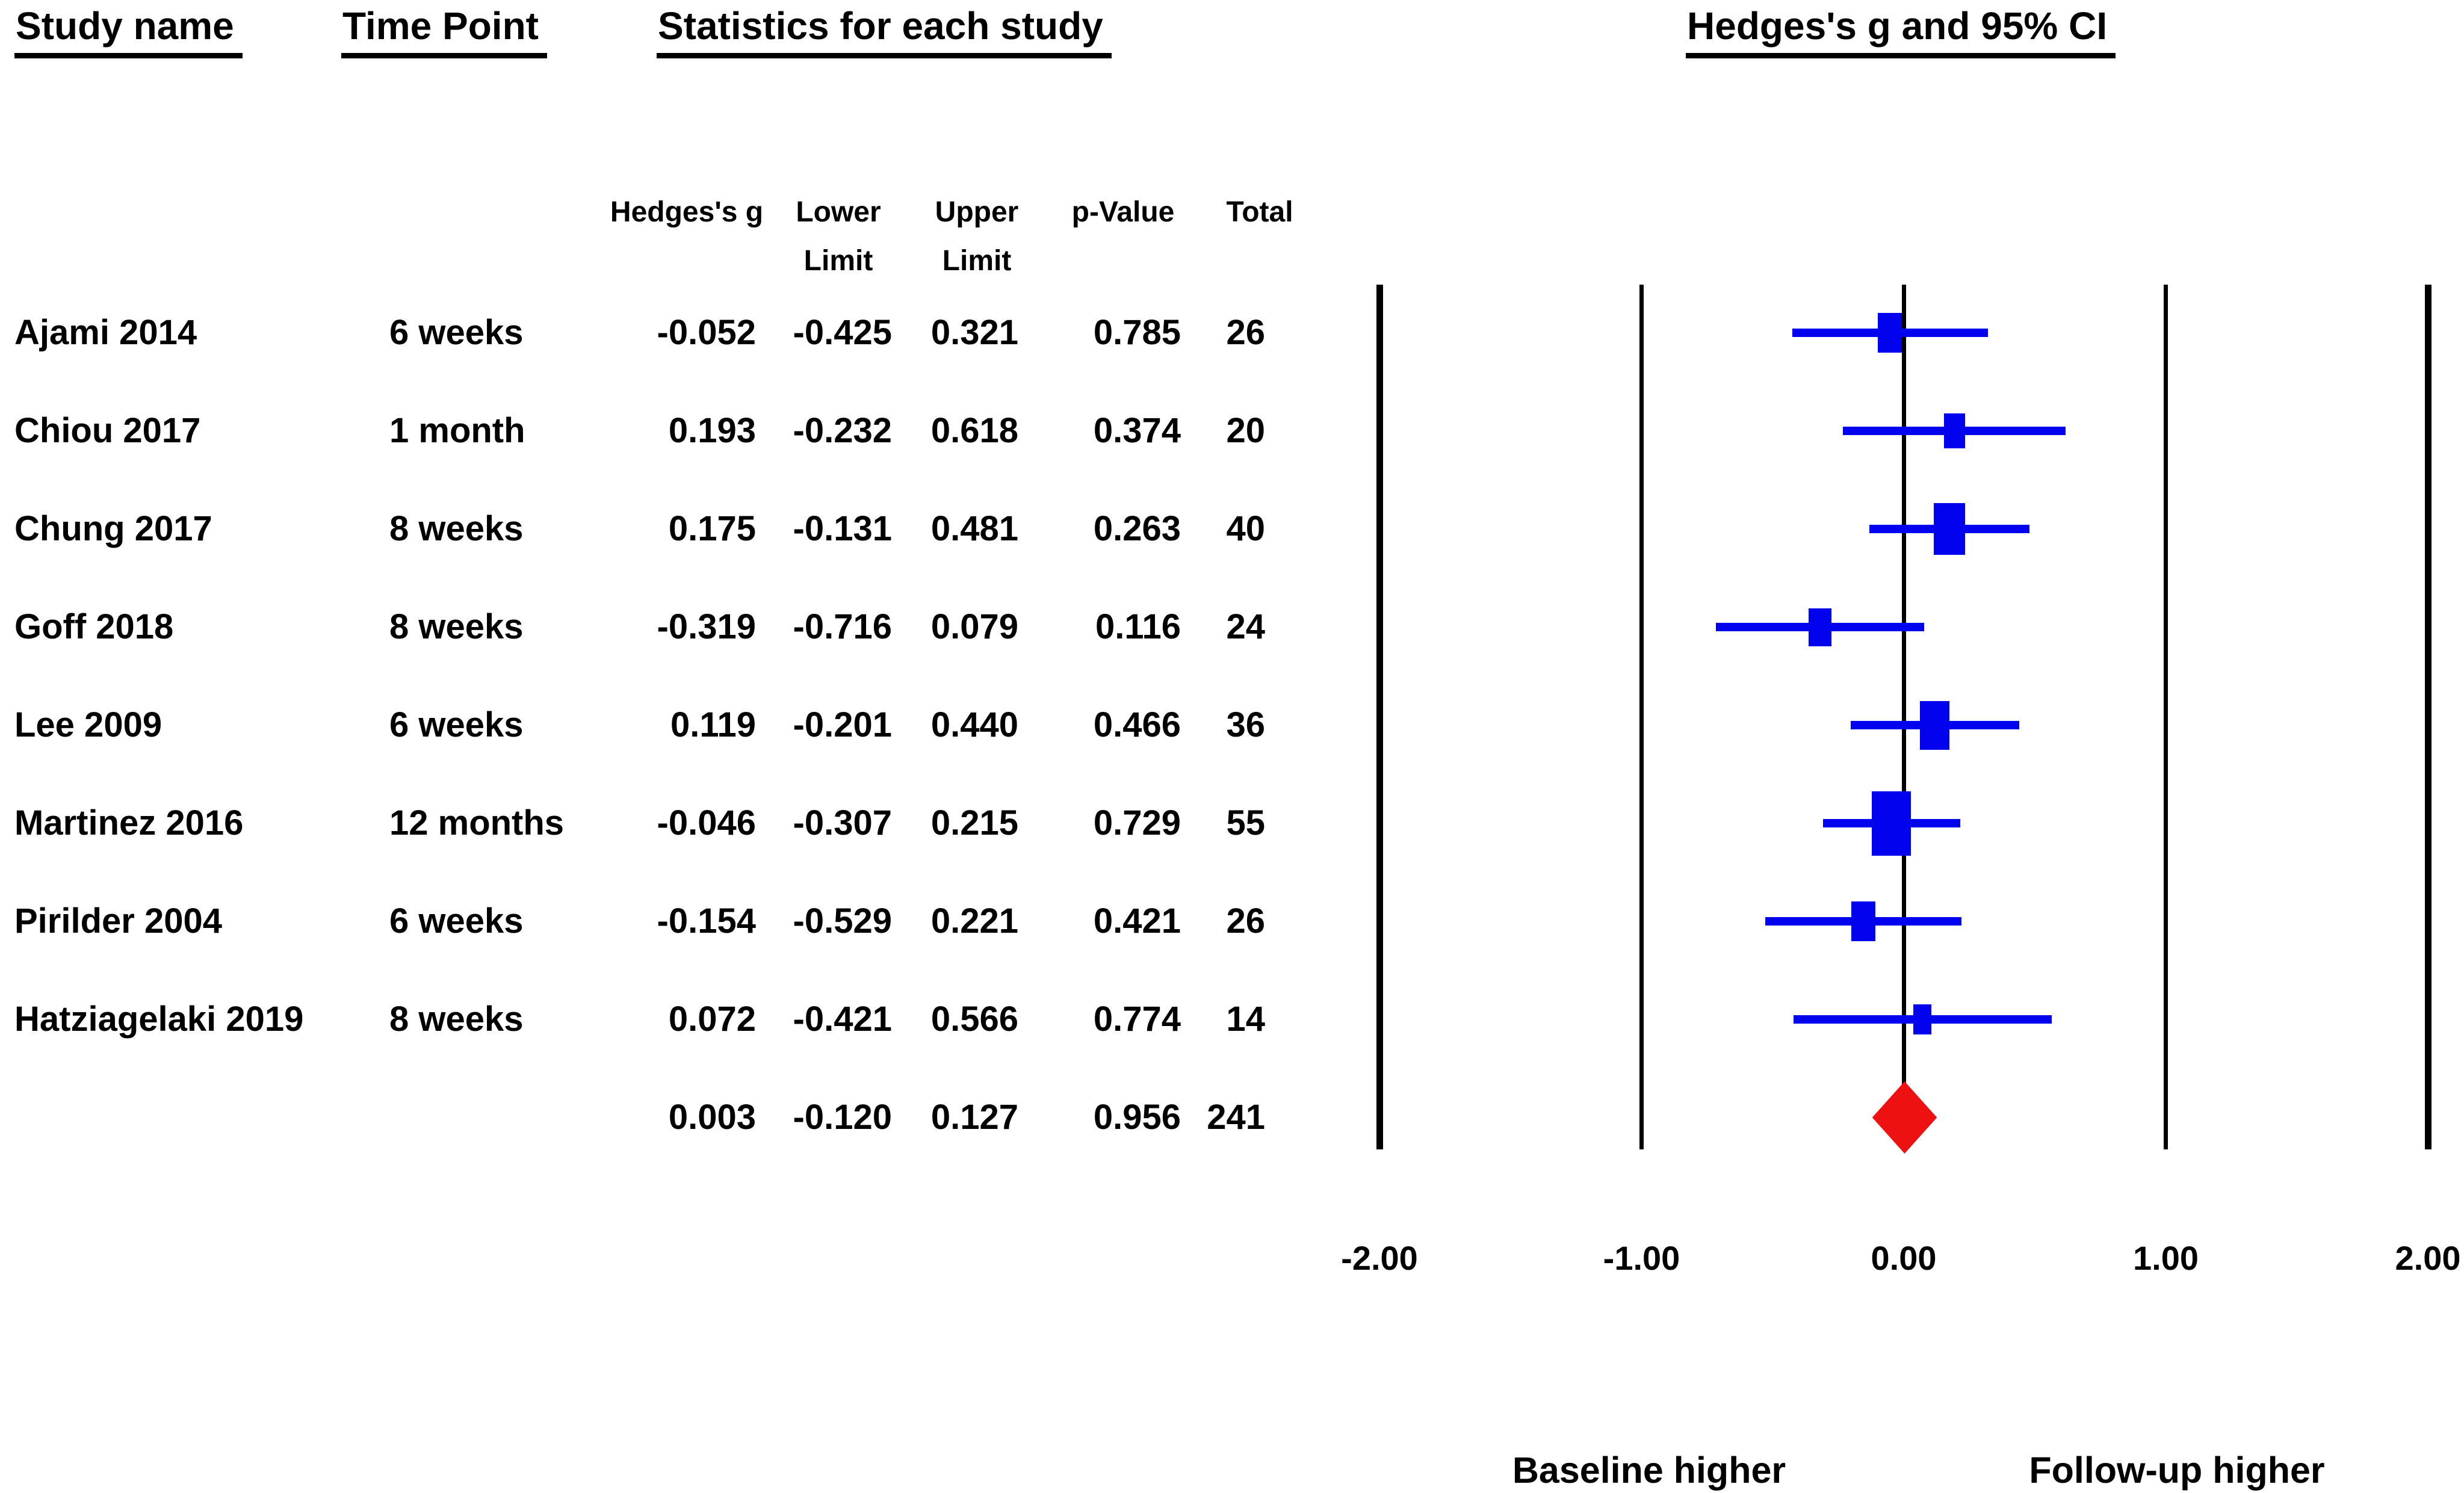 The width and height of the screenshot is (2464, 1493). I want to click on time-point-cell: 1 month, so click(457, 430).